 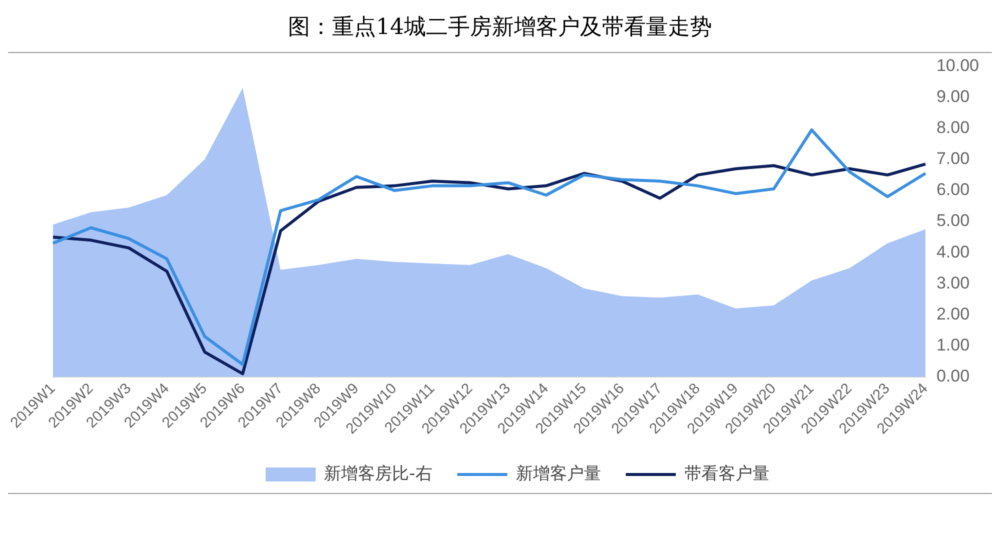 What do you see at coordinates (953, 220) in the screenshot?
I see `y-tick-label: 5.00` at bounding box center [953, 220].